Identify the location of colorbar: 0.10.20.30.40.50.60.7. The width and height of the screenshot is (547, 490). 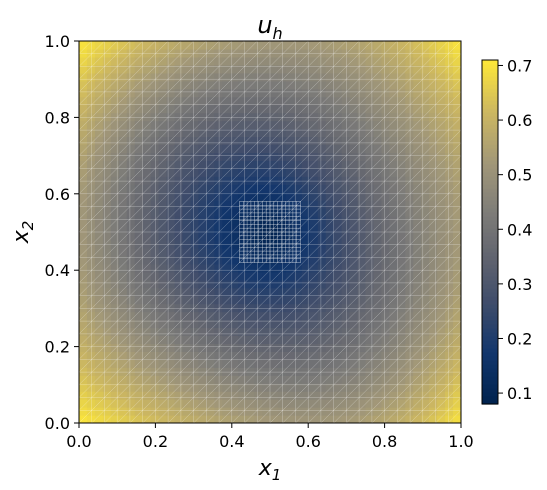
(506, 230).